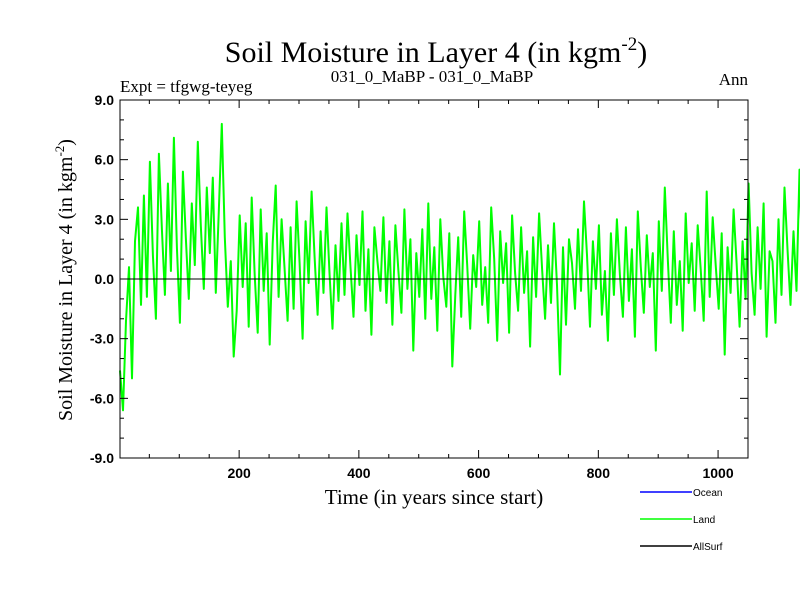  Describe the element at coordinates (102, 398) in the screenshot. I see `y-tick-label: -6.0` at that location.